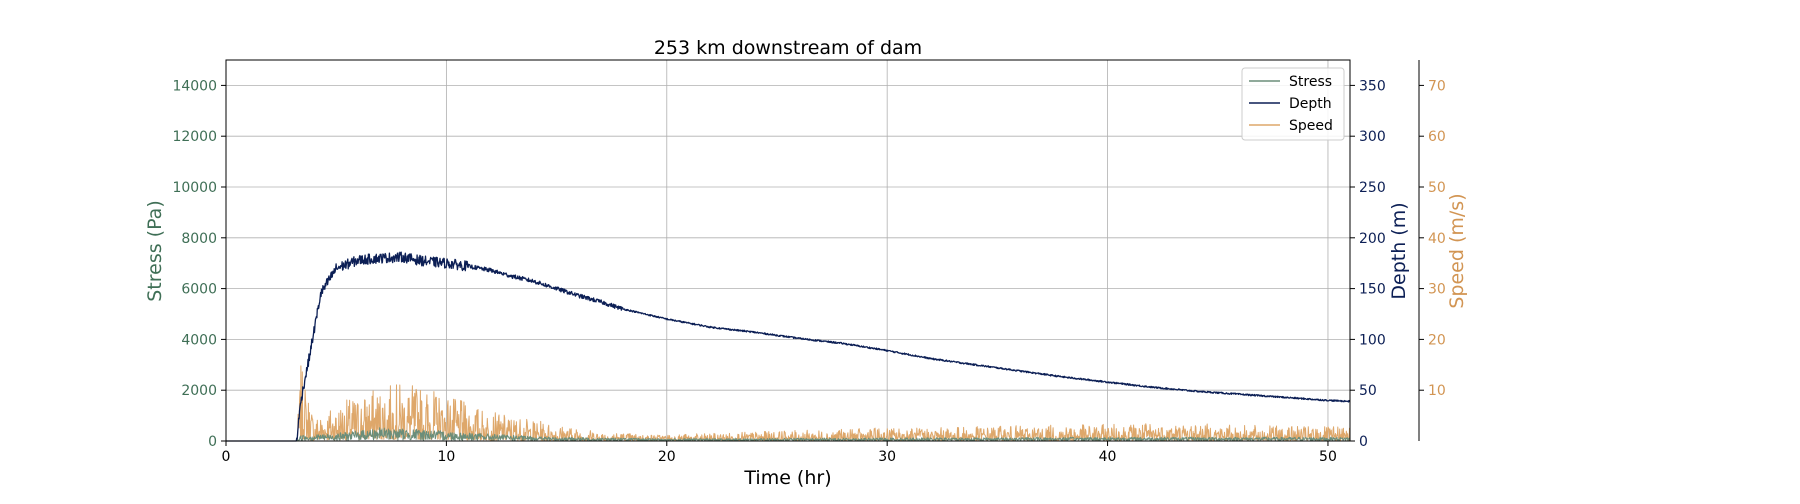  Describe the element at coordinates (1437, 290) in the screenshot. I see `speed-tick-label: 30` at that location.